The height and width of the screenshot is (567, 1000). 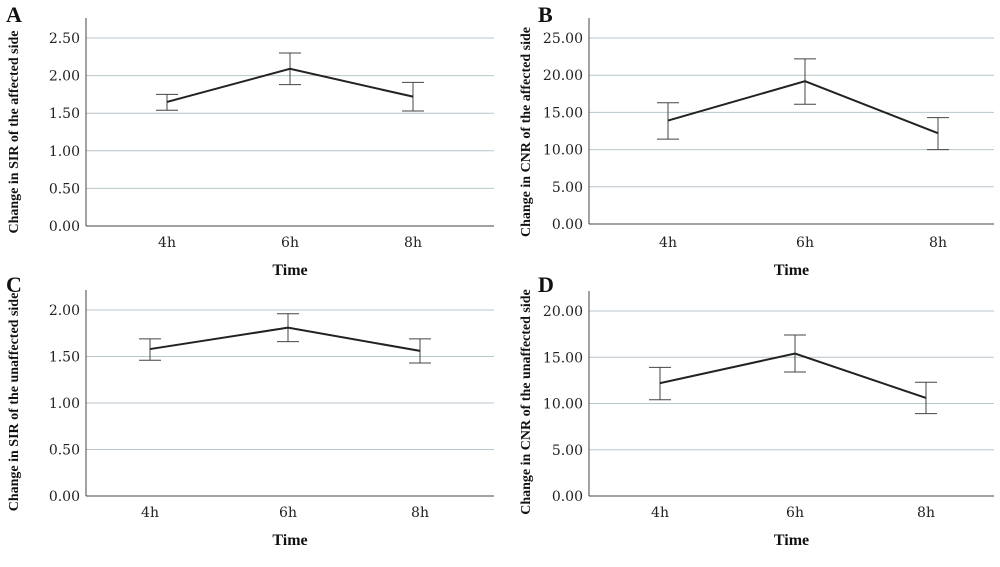 What do you see at coordinates (14, 132) in the screenshot?
I see `y-axis-label: Change in SIR of the affected side` at bounding box center [14, 132].